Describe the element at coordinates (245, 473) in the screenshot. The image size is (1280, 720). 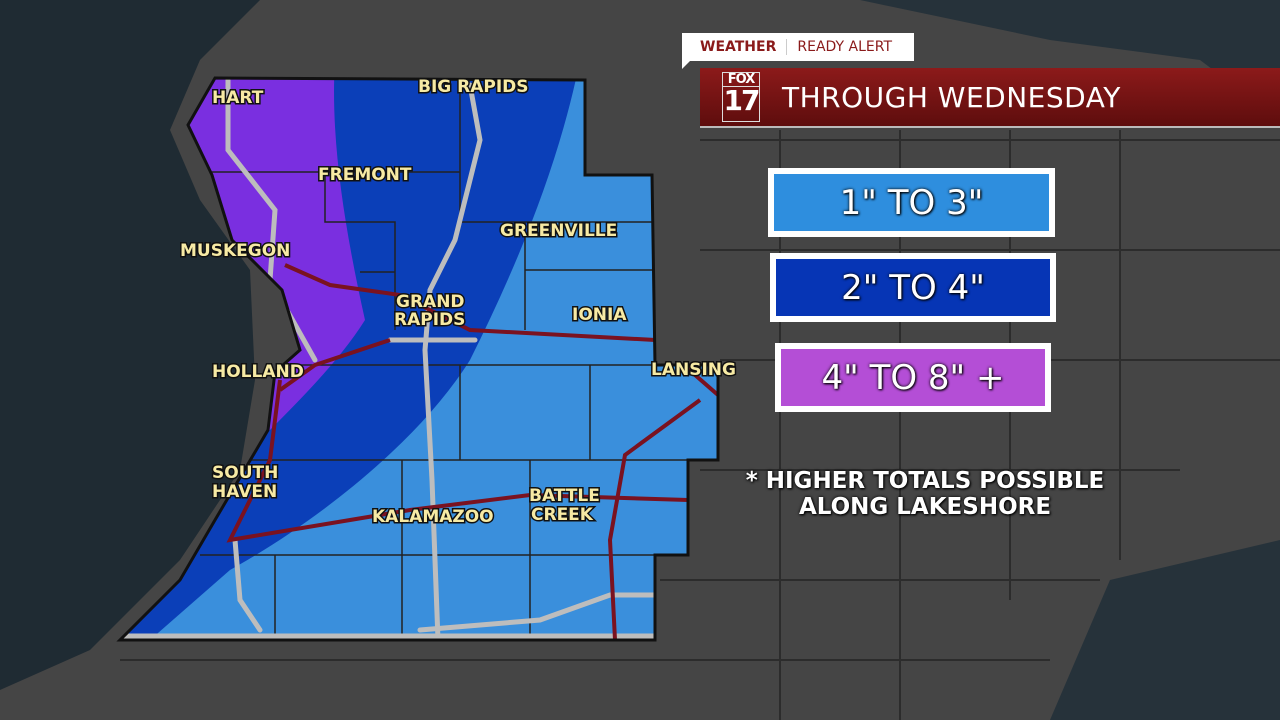
I see `city-south: SOUTH` at that location.